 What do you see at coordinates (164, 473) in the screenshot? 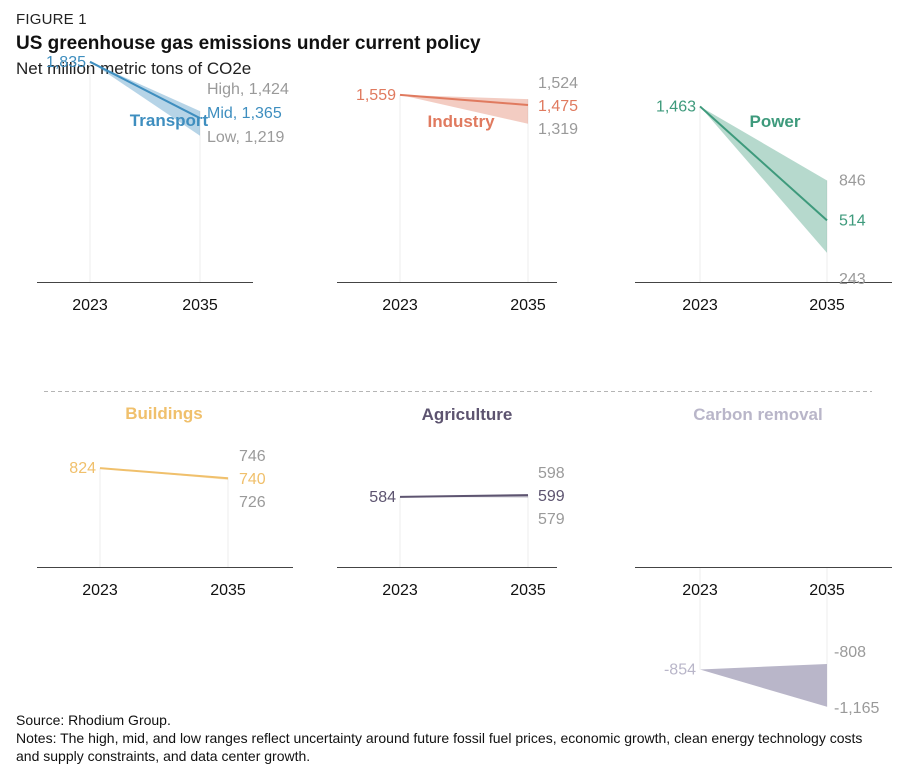
I see `buildings-mid-line` at bounding box center [164, 473].